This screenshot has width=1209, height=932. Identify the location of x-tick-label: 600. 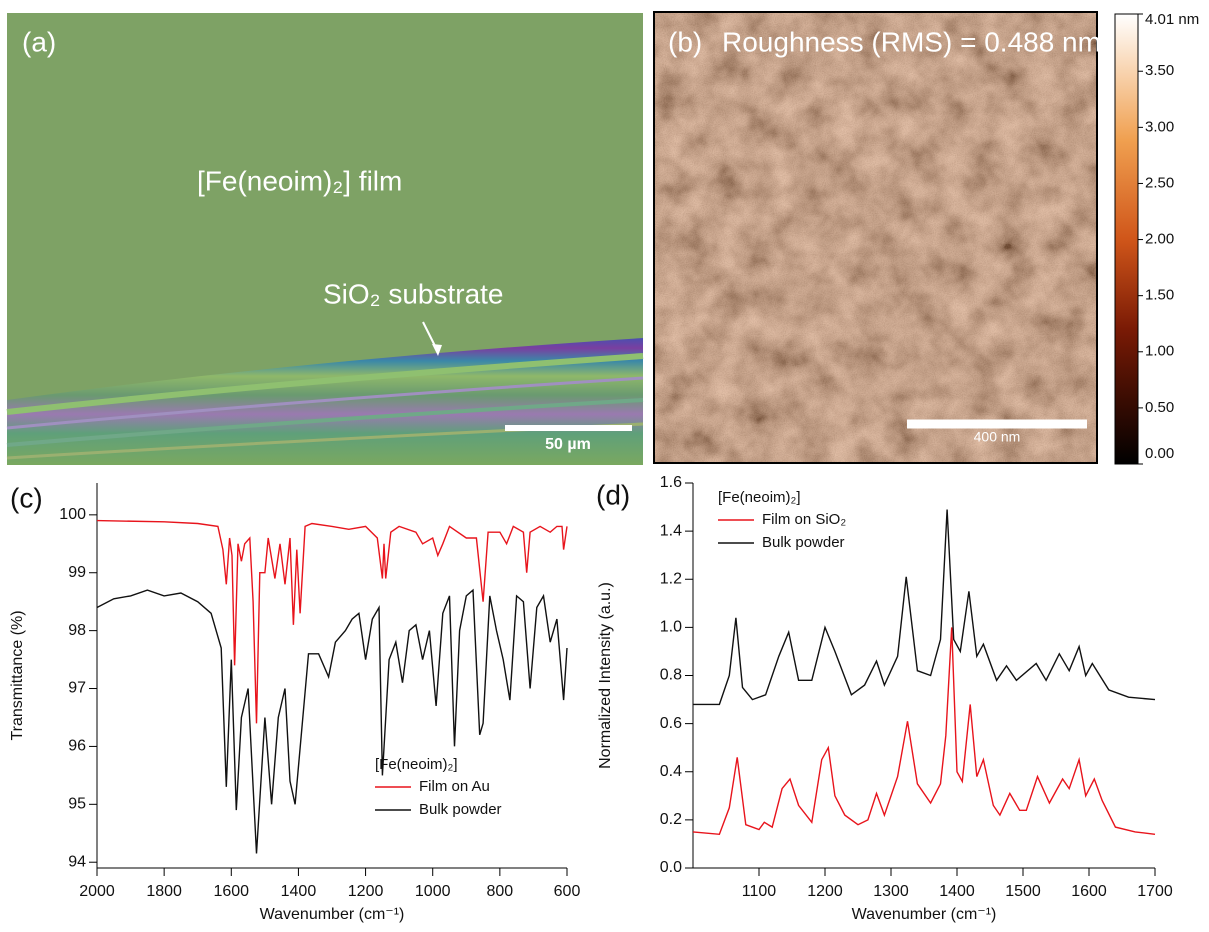
(567, 891).